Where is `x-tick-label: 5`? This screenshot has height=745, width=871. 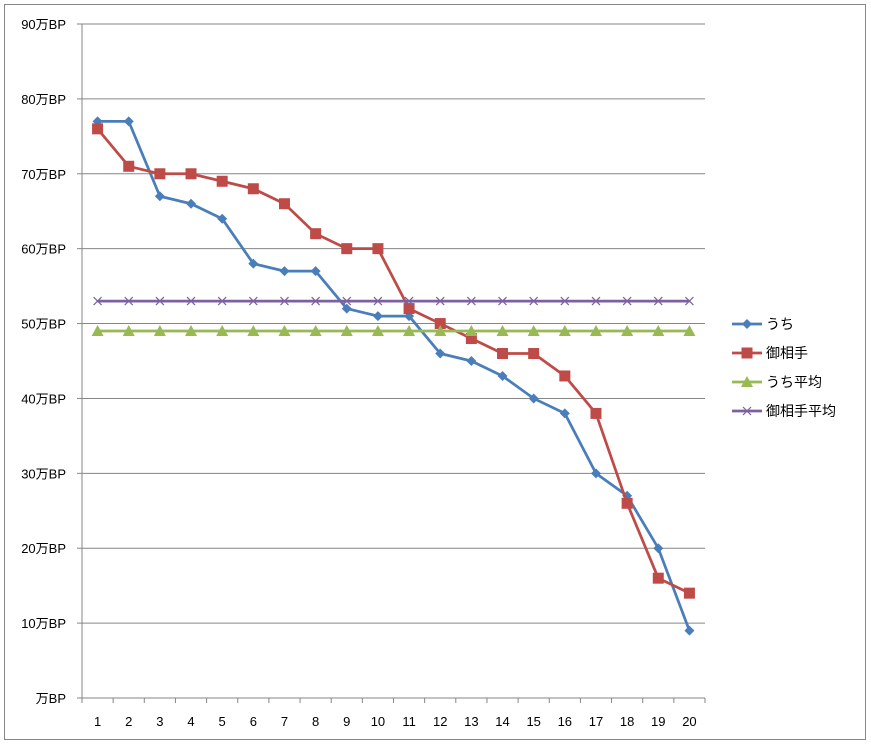
x-tick-label: 5 is located at coordinates (222, 721).